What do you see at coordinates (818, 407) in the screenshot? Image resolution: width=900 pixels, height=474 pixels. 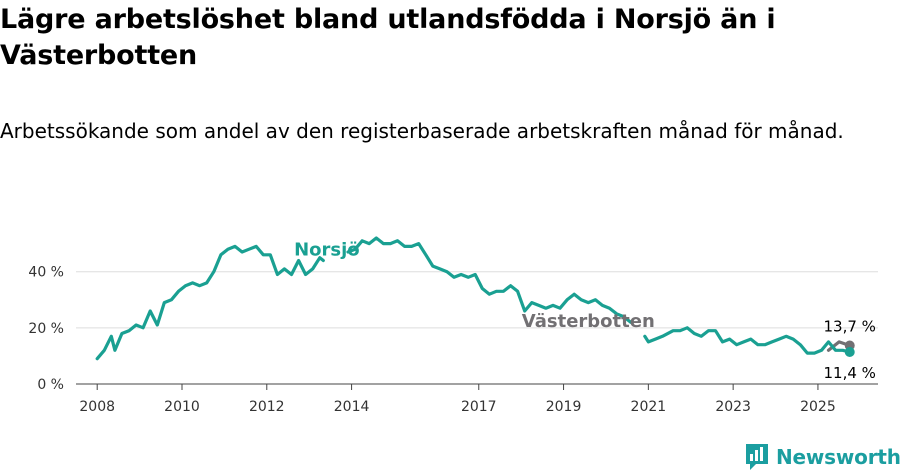 I see `x-tick-label: 2025` at bounding box center [818, 407].